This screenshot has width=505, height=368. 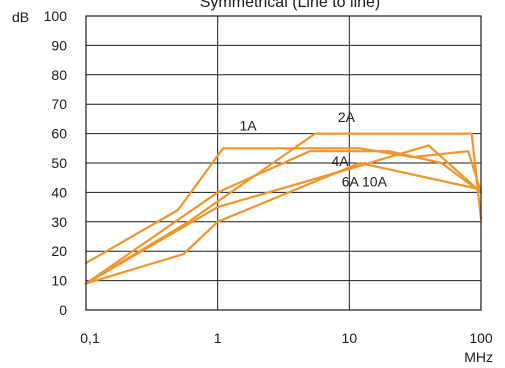 What do you see at coordinates (481, 338) in the screenshot?
I see `x-tick-label: 100` at bounding box center [481, 338].